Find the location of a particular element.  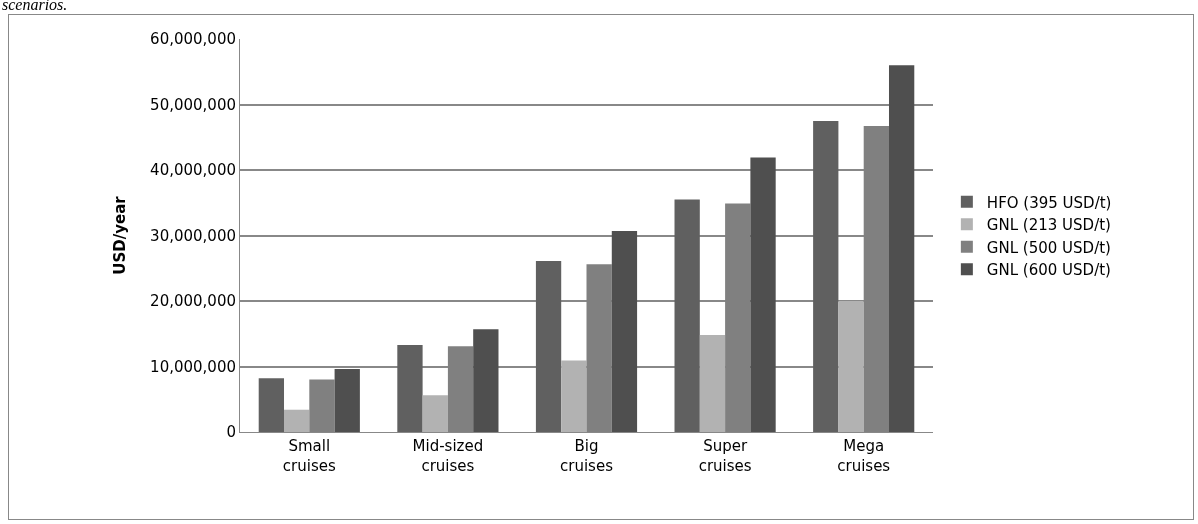

y-tick-label: 0 is located at coordinates (231, 432).